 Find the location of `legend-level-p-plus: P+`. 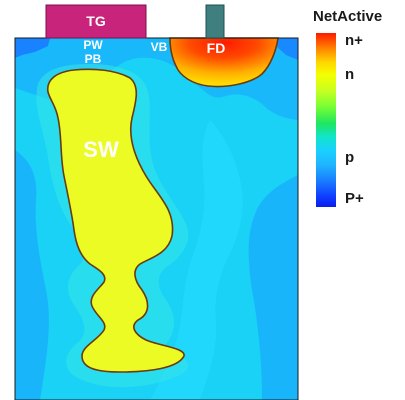

legend-level-p-plus: P+ is located at coordinates (354, 198).